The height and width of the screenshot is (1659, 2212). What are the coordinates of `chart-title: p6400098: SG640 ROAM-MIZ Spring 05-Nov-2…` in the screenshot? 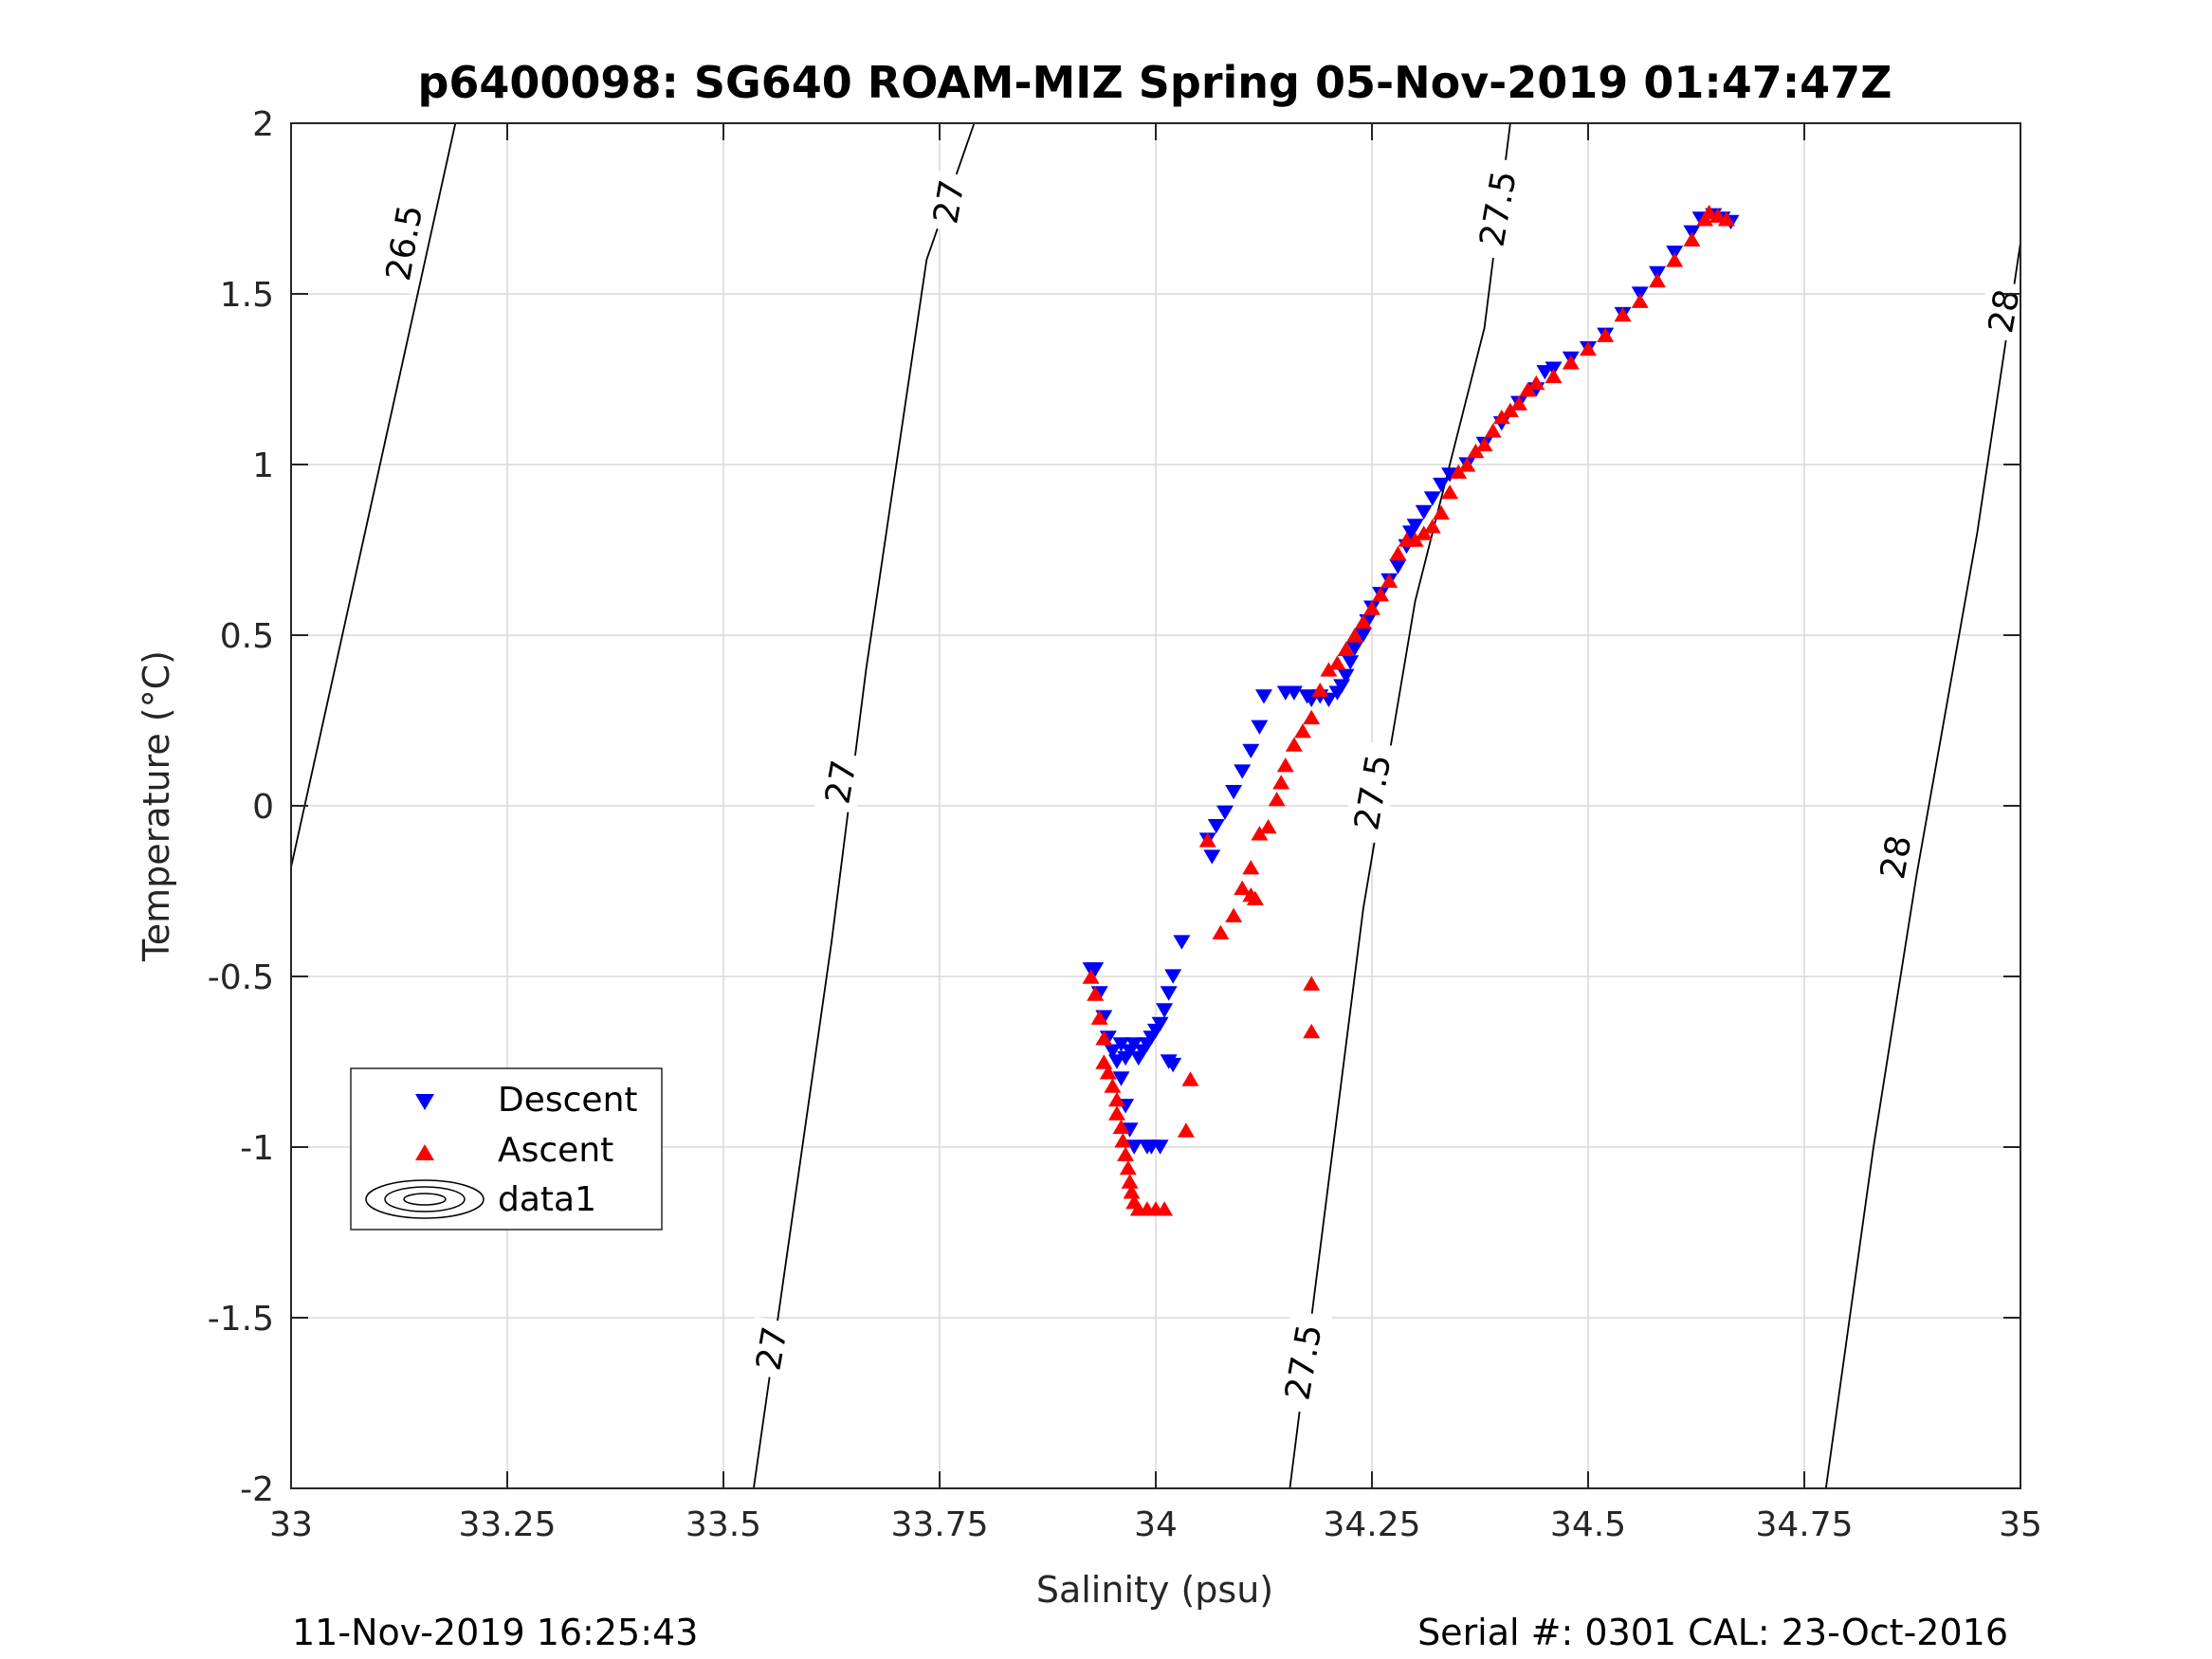 It's located at (1154, 82).